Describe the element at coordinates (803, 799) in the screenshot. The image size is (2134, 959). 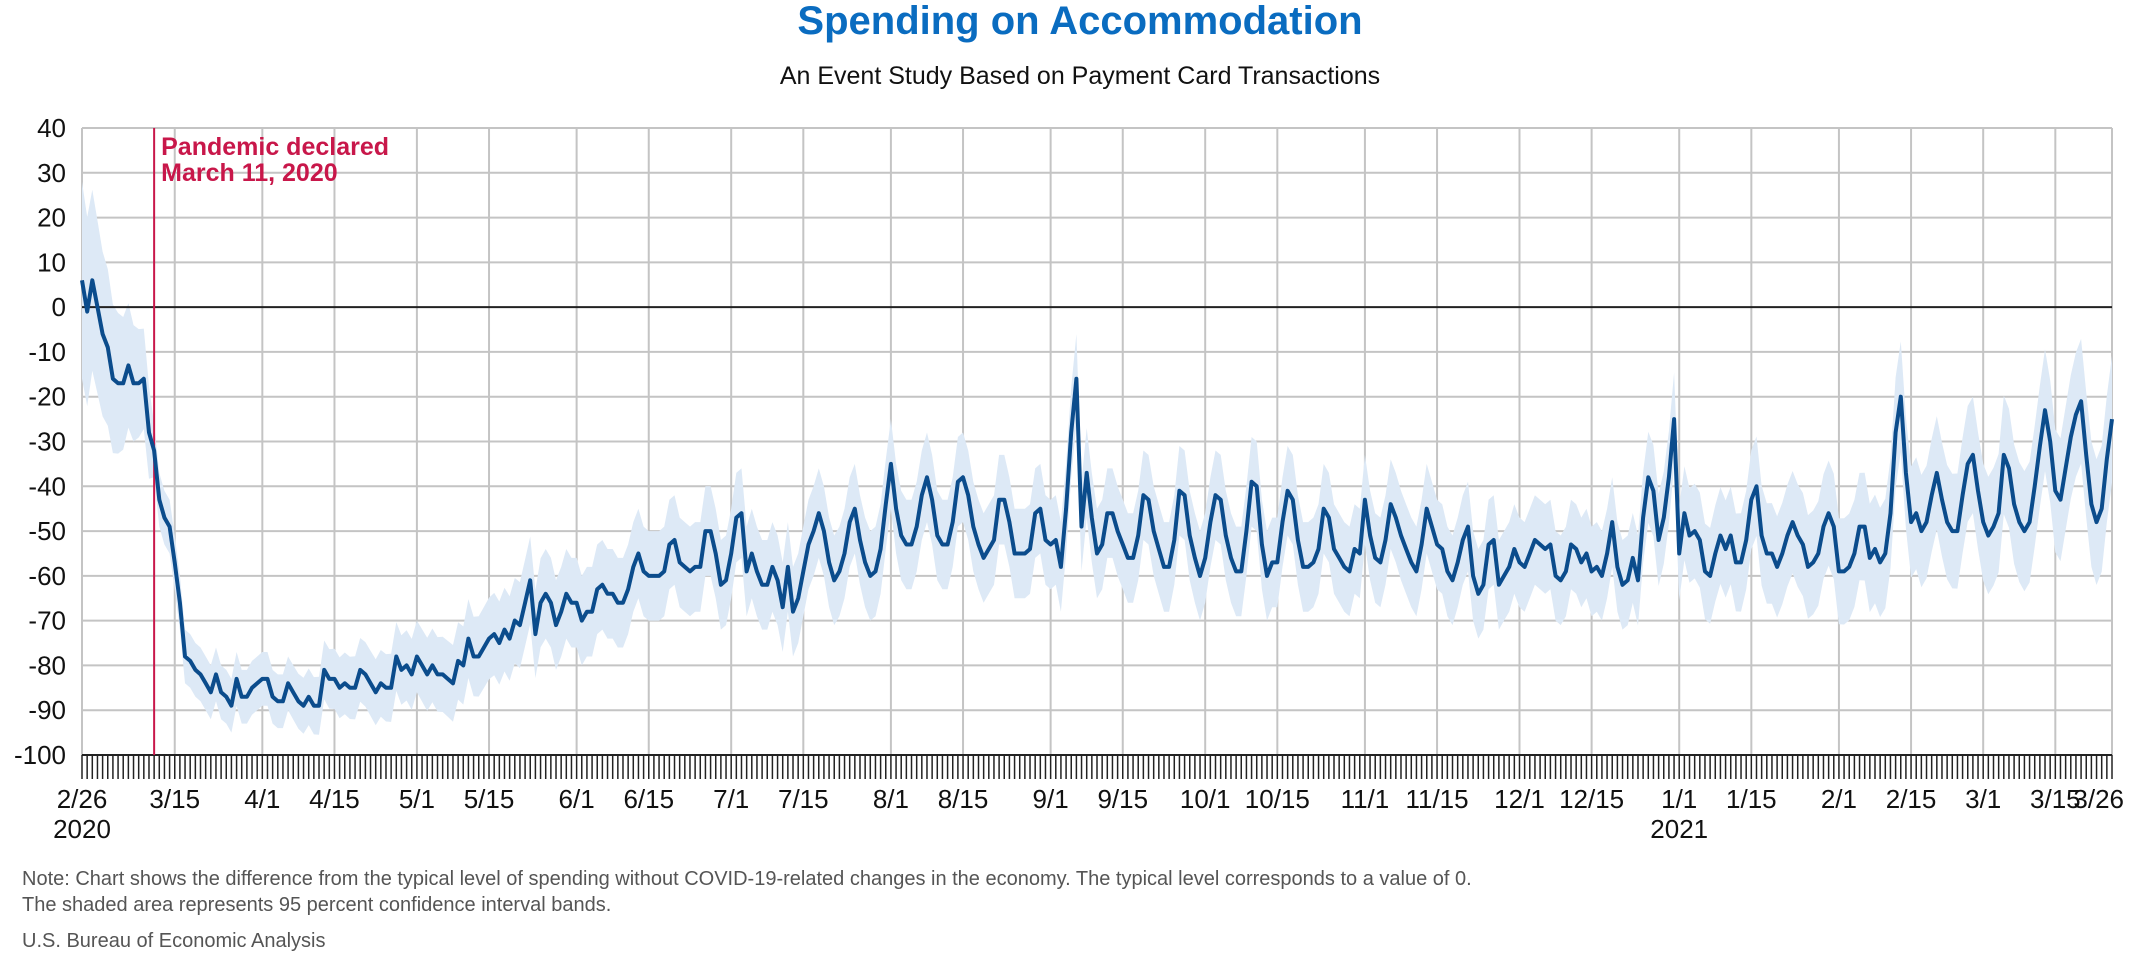
I see `x-tick-label: 7/15` at that location.